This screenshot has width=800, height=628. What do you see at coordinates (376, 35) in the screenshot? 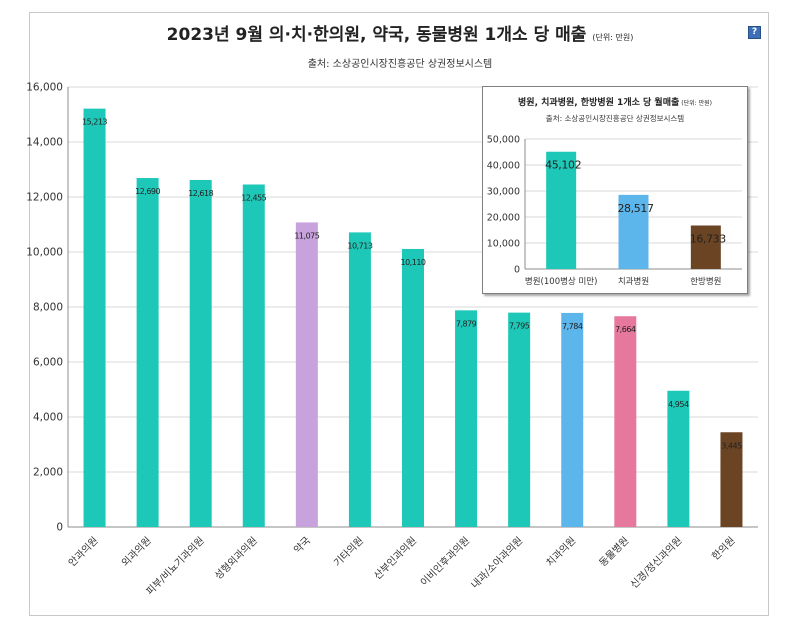
I see `chart-title-text: 2023년 9월 의·치·한의원, 약국, 동물병원 1개소 당 매출` at bounding box center [376, 35].